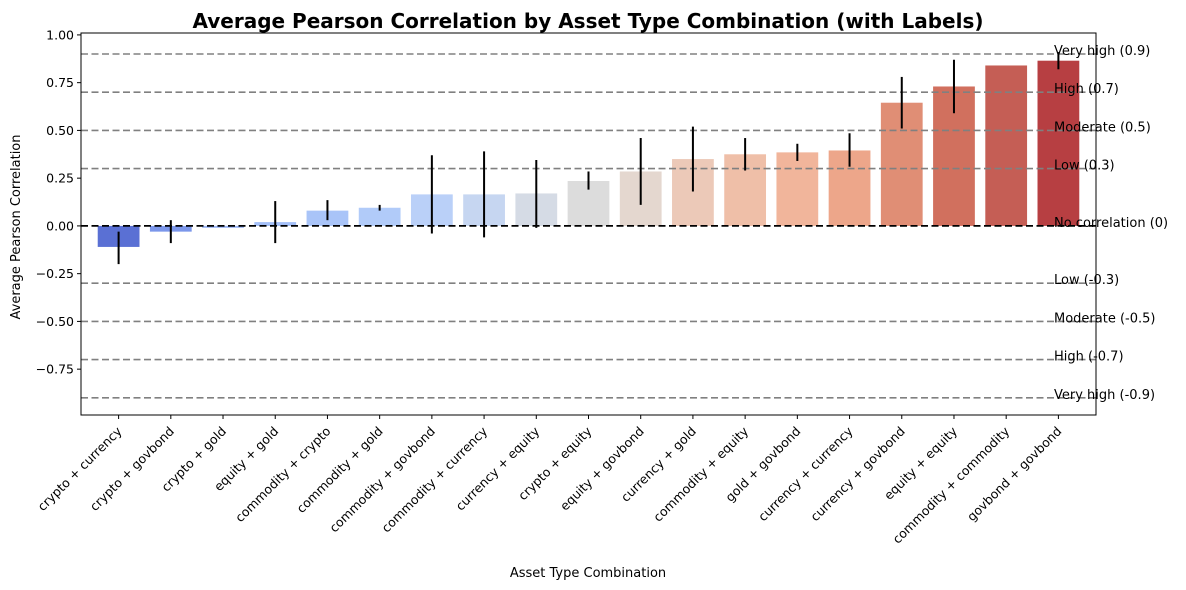 The height and width of the screenshot is (590, 1186). What do you see at coordinates (60, 82) in the screenshot?
I see `y-tick-label: 0.75` at bounding box center [60, 82].